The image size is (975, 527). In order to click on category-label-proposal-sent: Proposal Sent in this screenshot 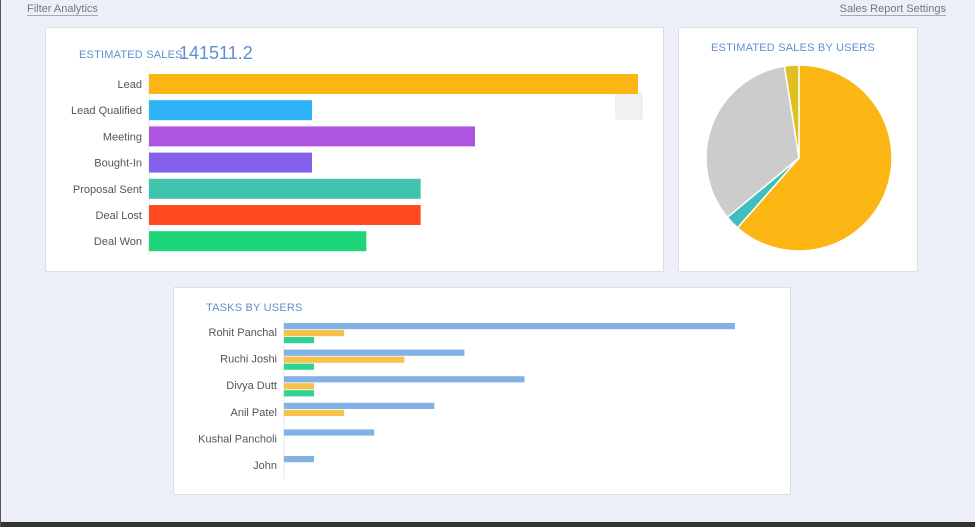, I will do `click(107, 190)`.